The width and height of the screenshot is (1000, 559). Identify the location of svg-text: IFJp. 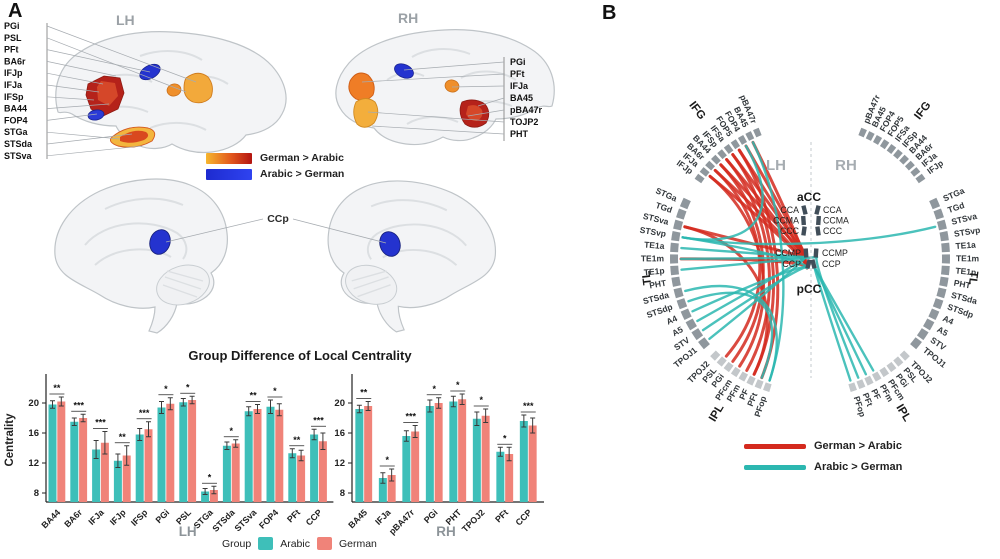
(13, 73).